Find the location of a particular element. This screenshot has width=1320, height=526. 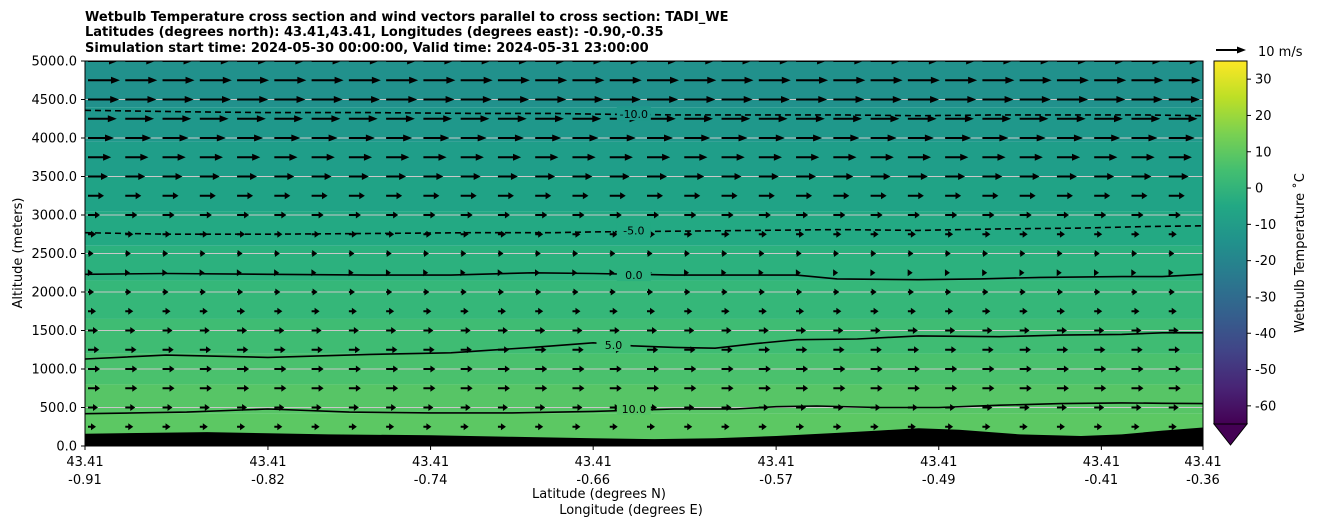

contour-label-4: -10.0 is located at coordinates (634, 114).